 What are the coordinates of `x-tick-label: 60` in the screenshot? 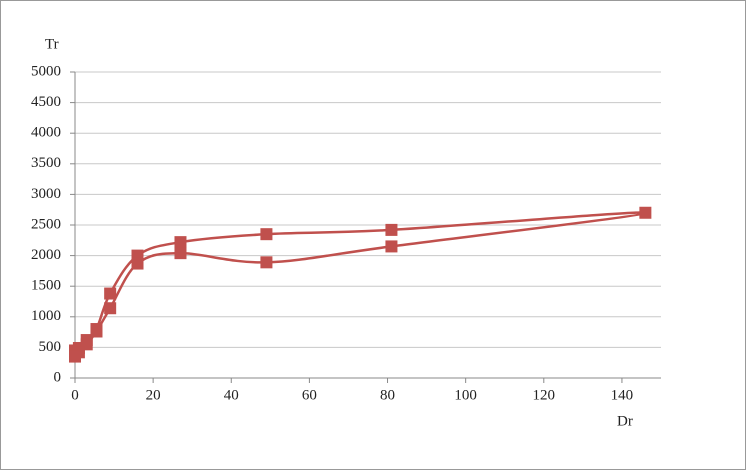 It's located at (309, 395).